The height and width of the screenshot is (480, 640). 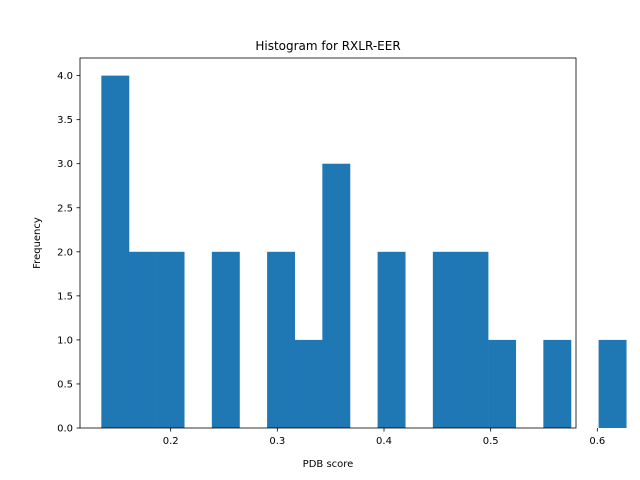 I want to click on x-axis-ticks: 0.2 0.3 0.4 0.5 0.6, so click(x=384, y=437).